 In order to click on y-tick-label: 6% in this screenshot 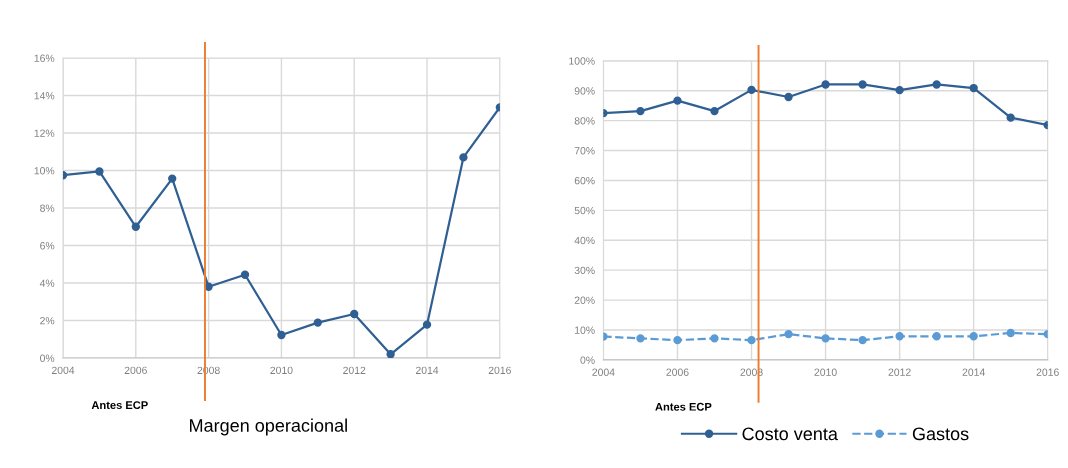, I will do `click(47, 246)`.